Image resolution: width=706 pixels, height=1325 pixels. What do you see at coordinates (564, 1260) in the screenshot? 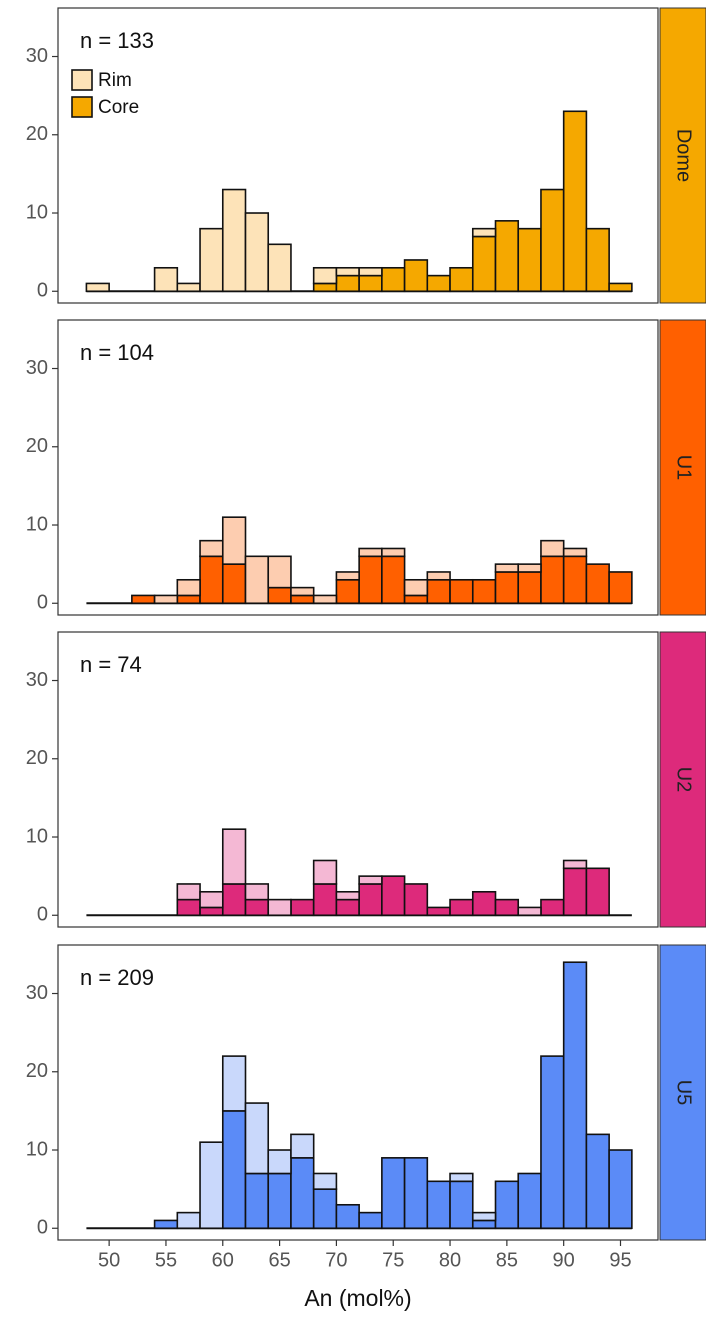
I see `x-tick-label: 90` at bounding box center [564, 1260].